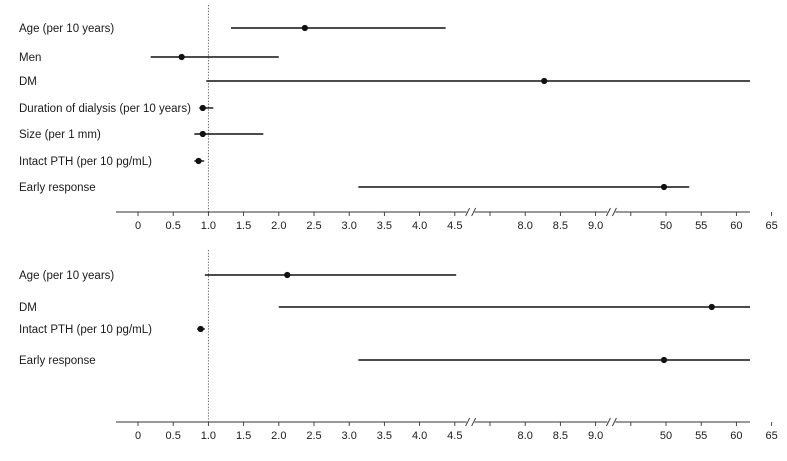  Describe the element at coordinates (105, 109) in the screenshot. I see `row-label: Duration of dialysis (per 10 years)` at that location.